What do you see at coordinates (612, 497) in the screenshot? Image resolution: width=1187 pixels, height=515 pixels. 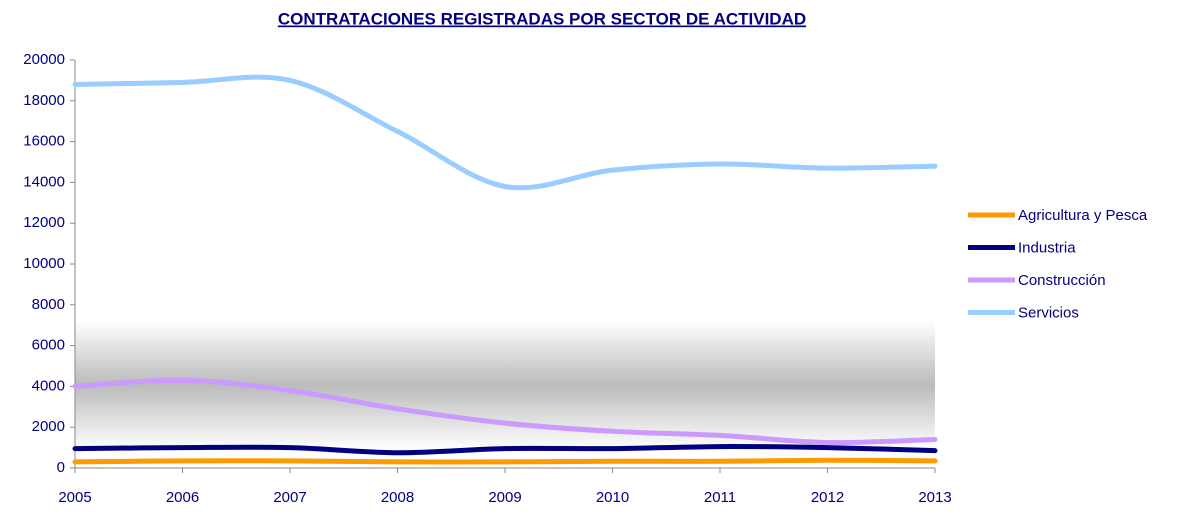 I see `x-tick-label: 2010` at bounding box center [612, 497].